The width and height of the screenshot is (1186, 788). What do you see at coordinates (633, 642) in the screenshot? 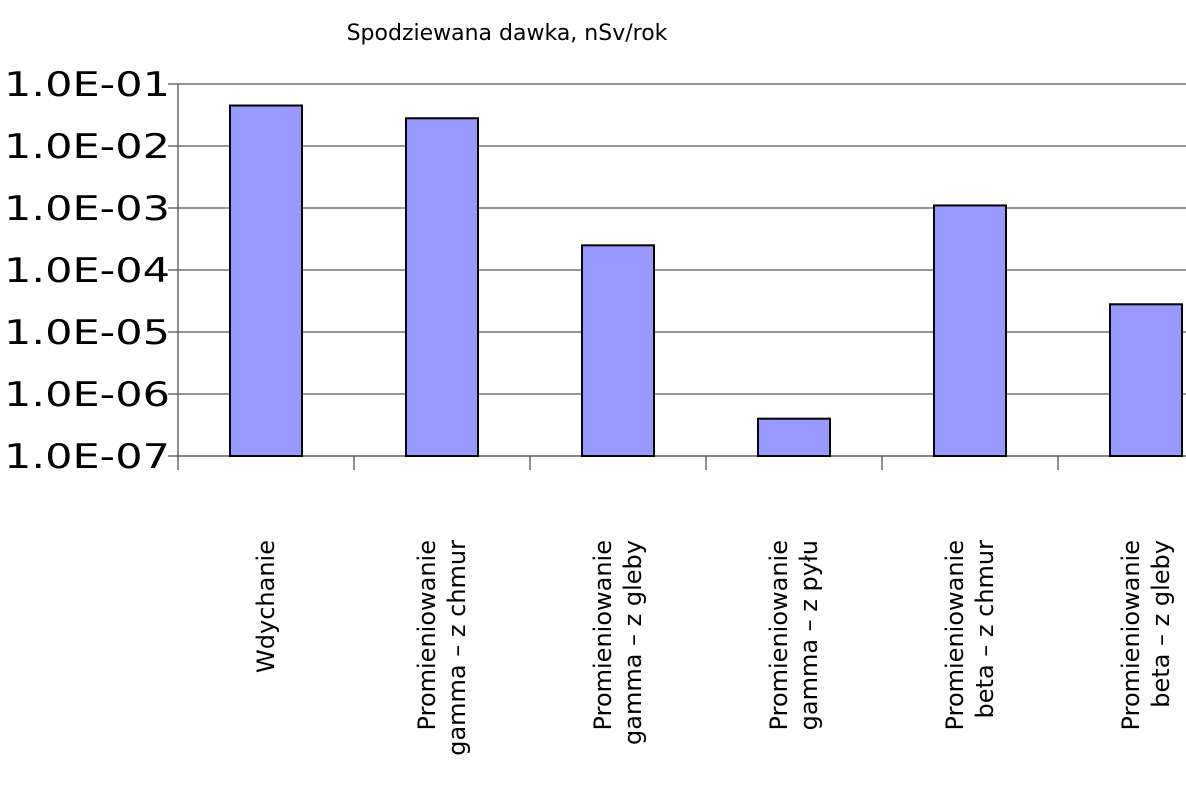
I see `x-tick-label: gamma – z gleby` at bounding box center [633, 642].